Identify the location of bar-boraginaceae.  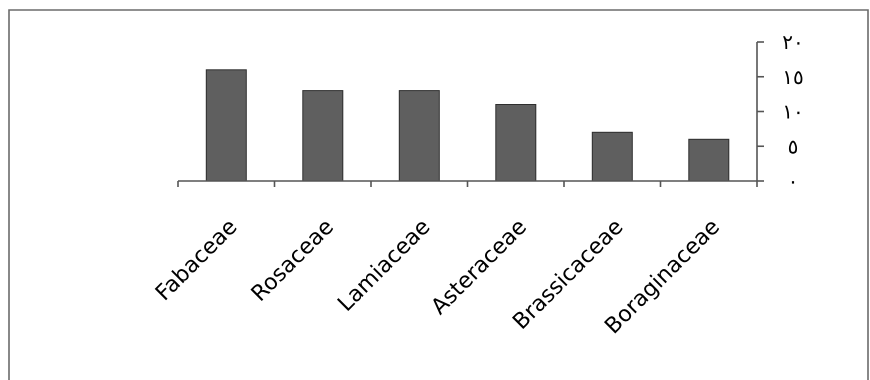
(709, 160).